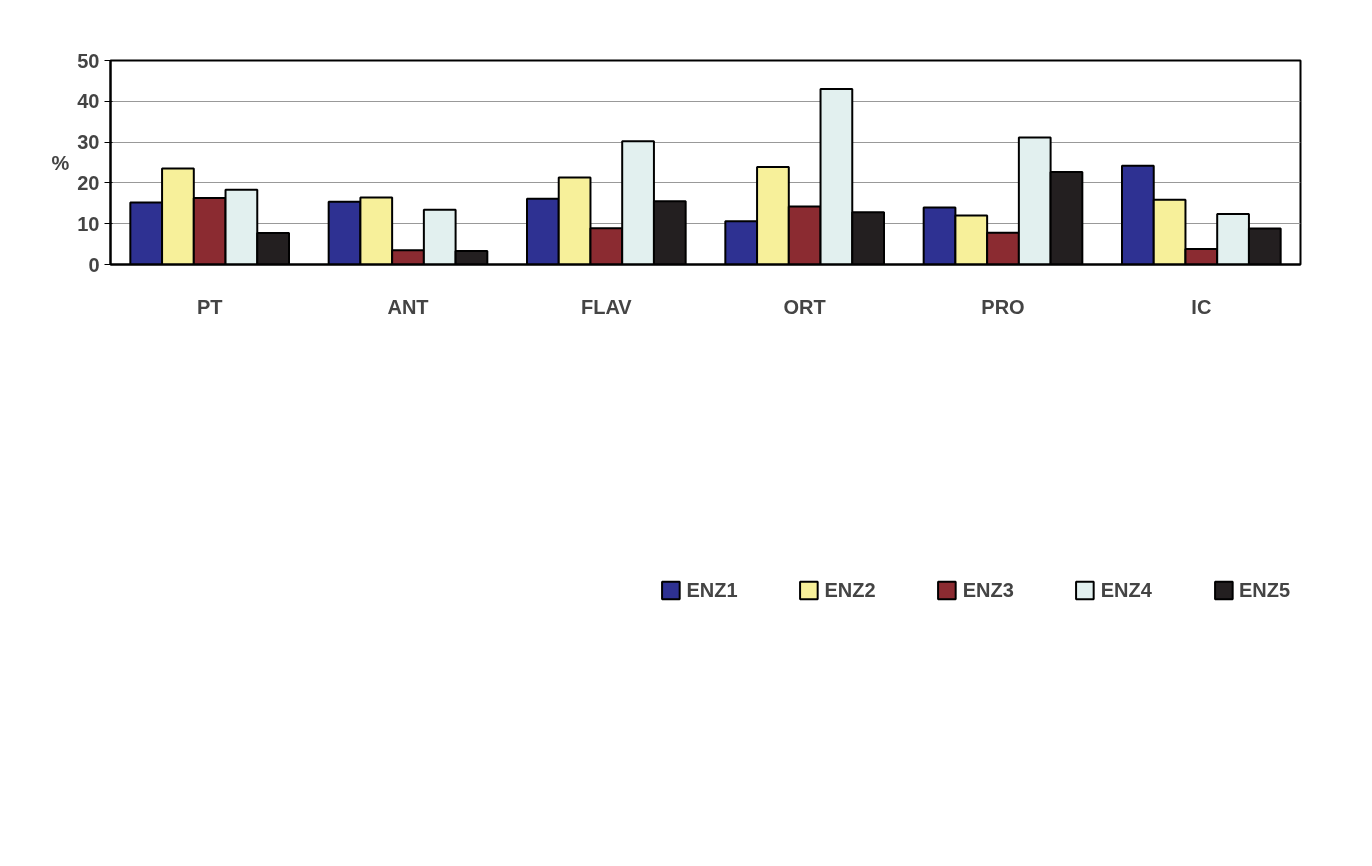  What do you see at coordinates (88, 182) in the screenshot?
I see `y-tick-label: 20` at bounding box center [88, 182].